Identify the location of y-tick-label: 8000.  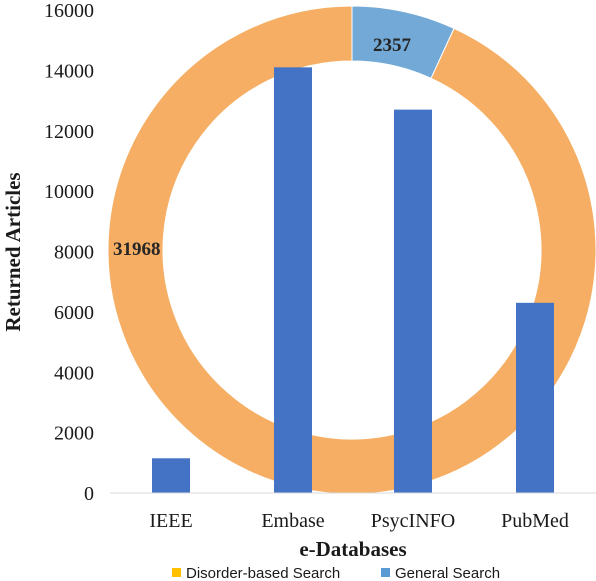
(74, 253).